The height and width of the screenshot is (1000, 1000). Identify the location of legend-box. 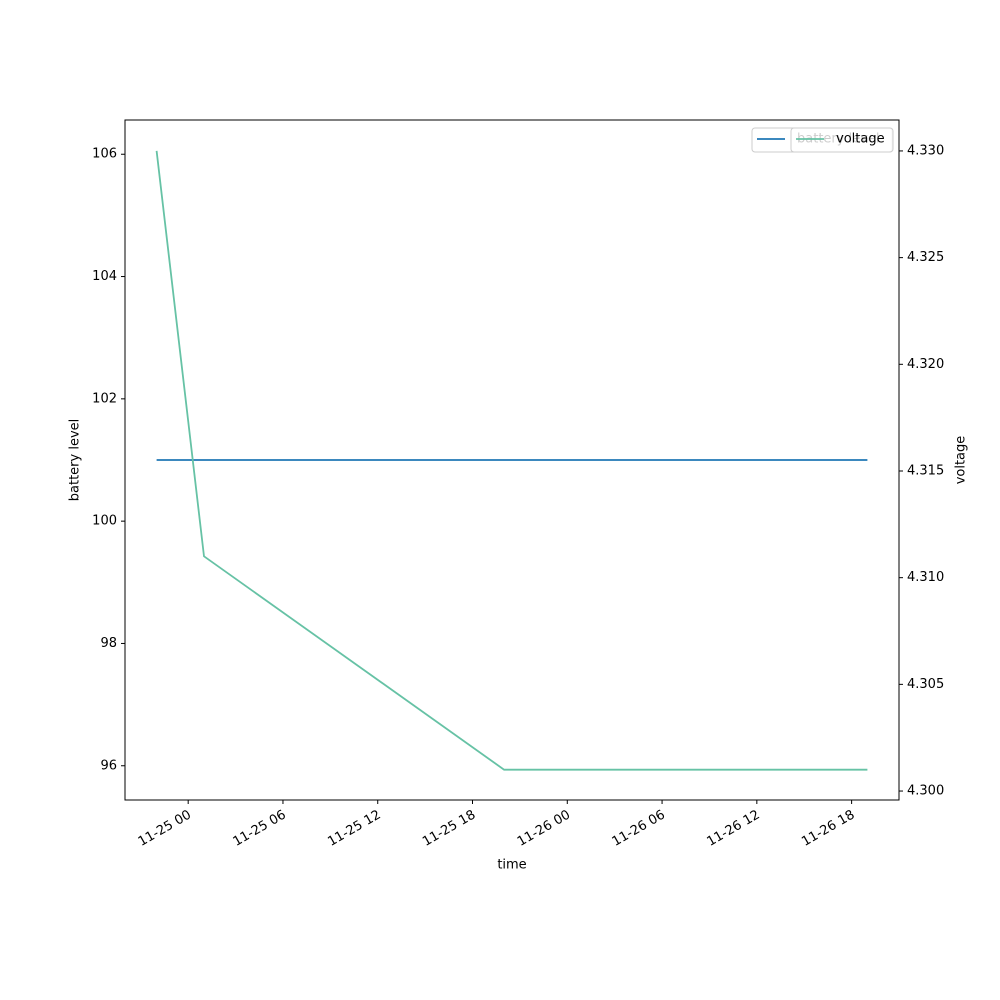
(842, 140).